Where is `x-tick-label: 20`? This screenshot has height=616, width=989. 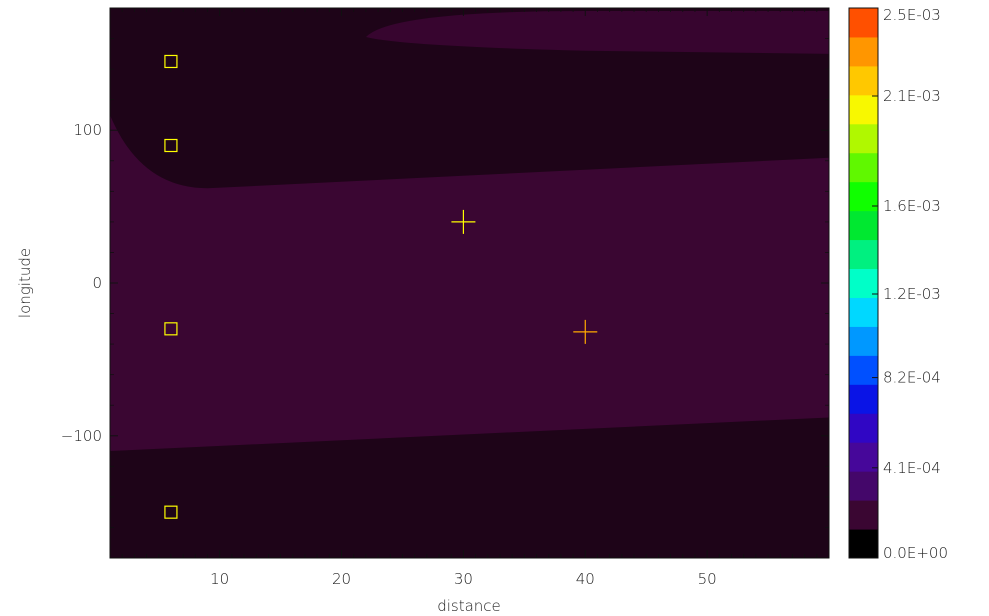
x-tick-label: 20 is located at coordinates (341, 579).